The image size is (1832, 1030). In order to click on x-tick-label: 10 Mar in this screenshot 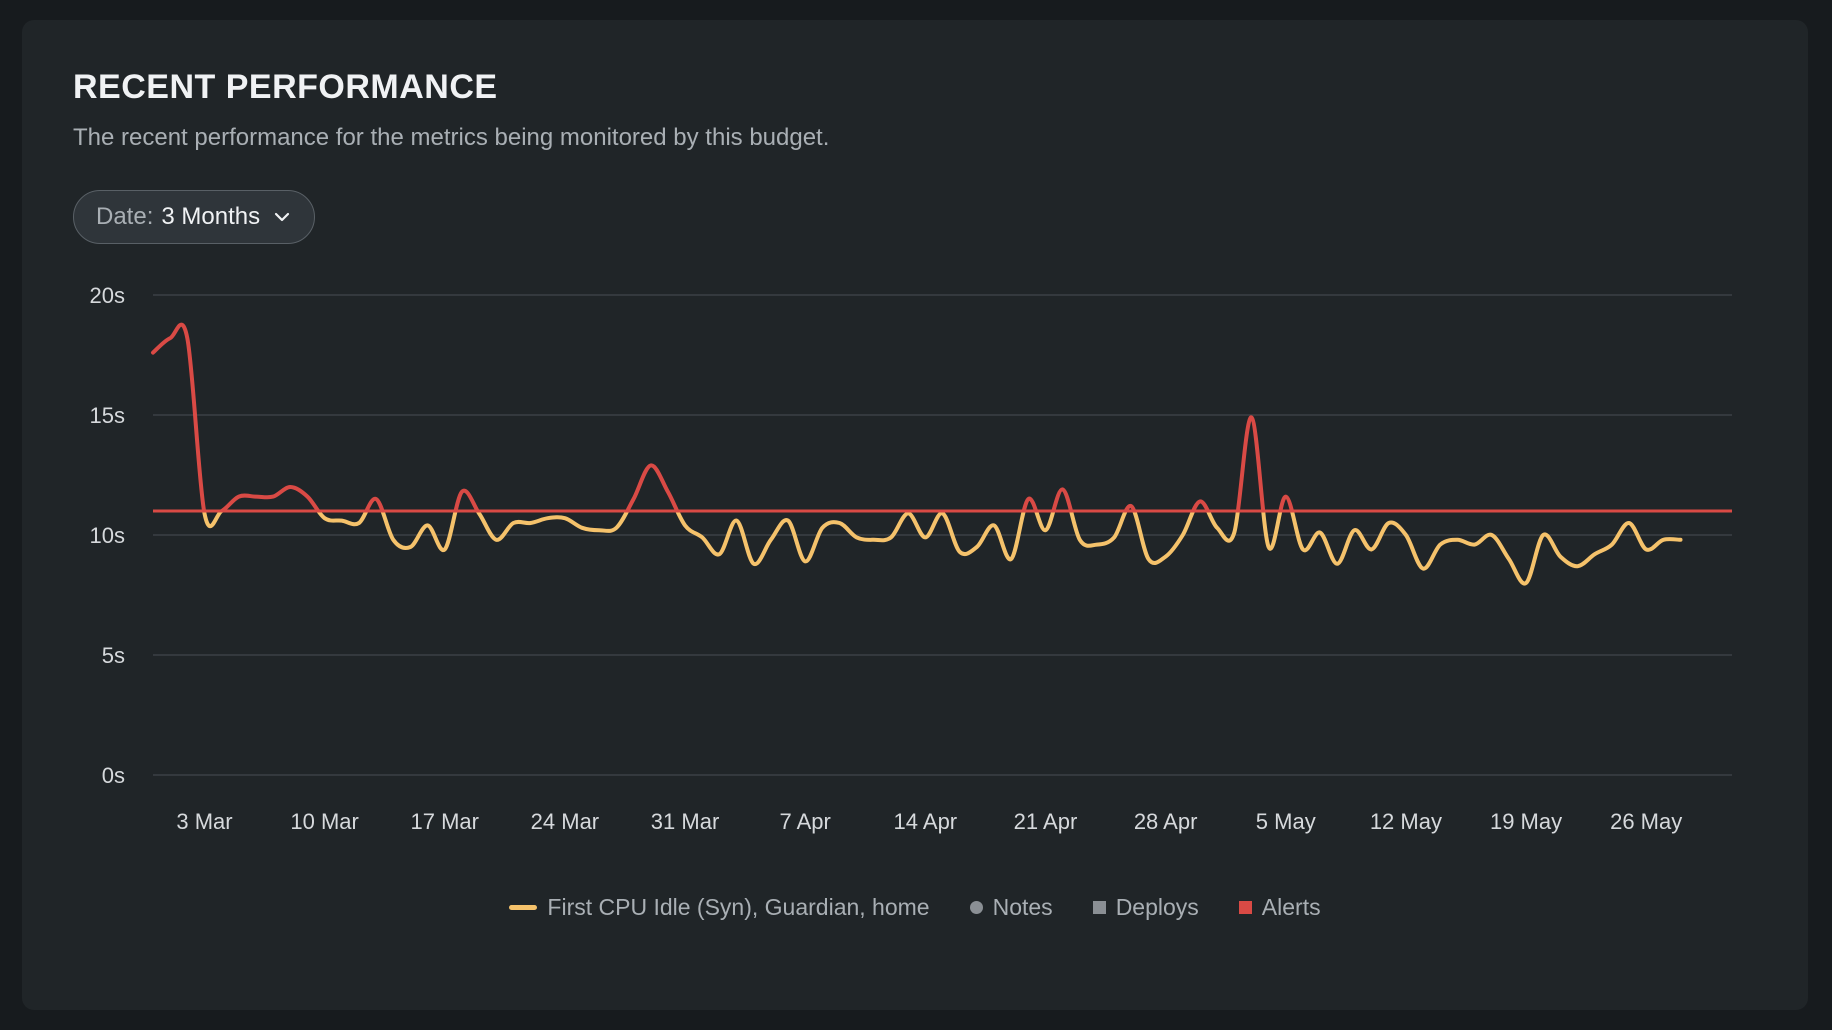, I will do `click(324, 821)`.